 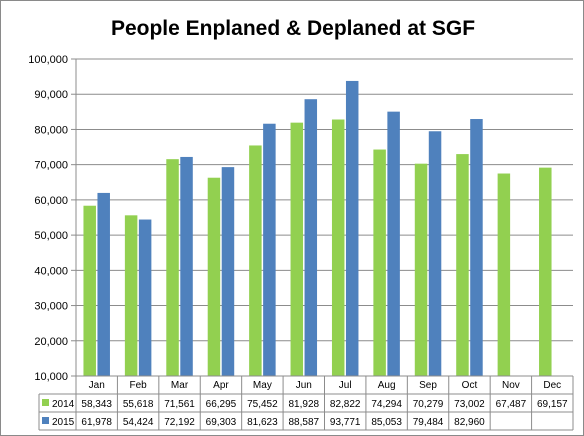 I want to click on bar-2015-jan, so click(x=103, y=284).